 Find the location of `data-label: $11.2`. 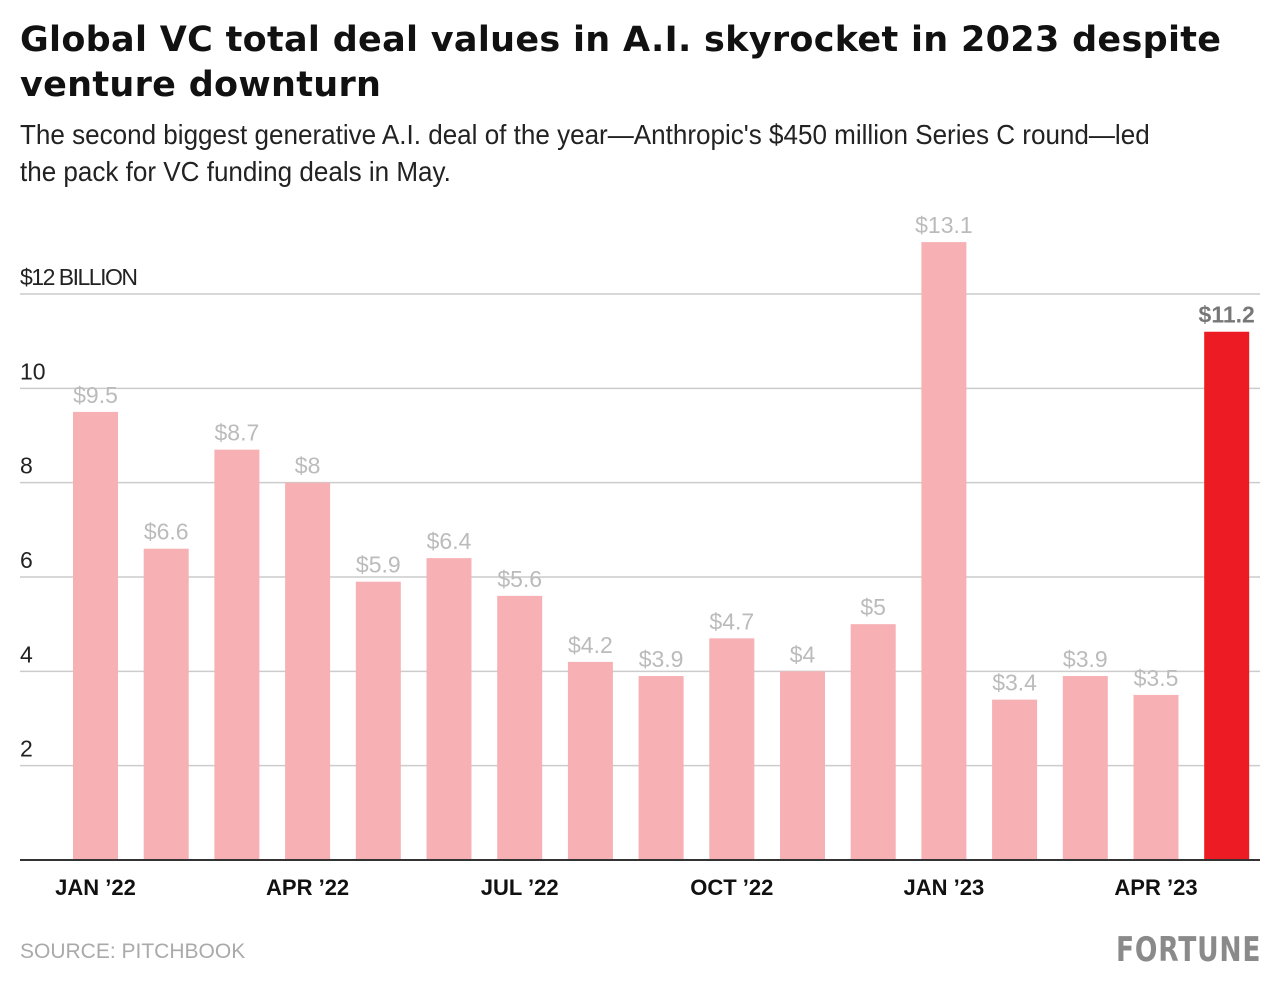

data-label: $11.2 is located at coordinates (1227, 315).